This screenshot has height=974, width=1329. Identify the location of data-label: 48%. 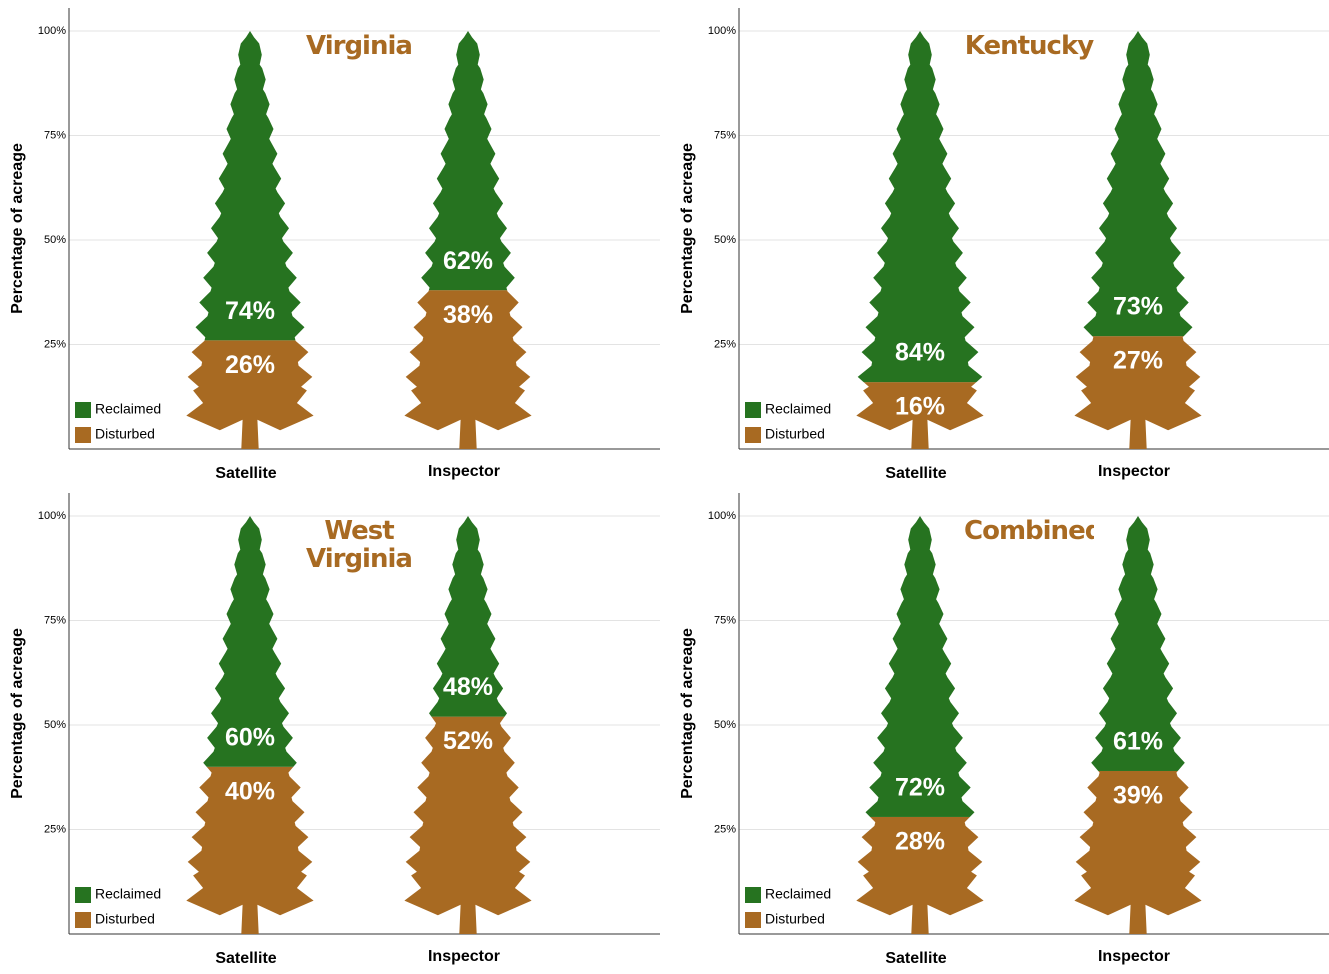
(468, 687).